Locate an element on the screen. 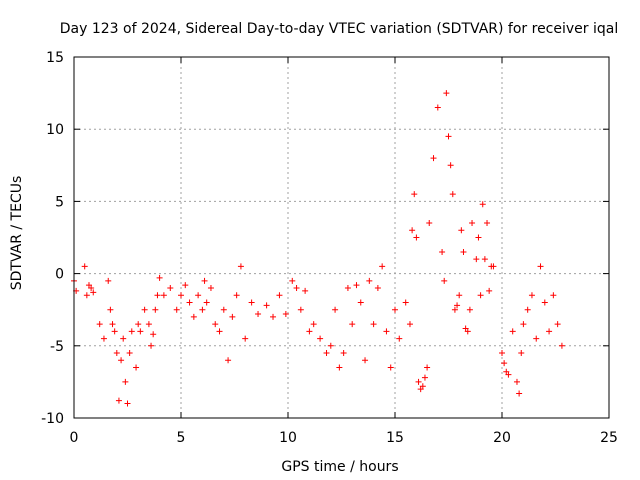 The image size is (640, 480). x-tick-label: 10 is located at coordinates (288, 438).